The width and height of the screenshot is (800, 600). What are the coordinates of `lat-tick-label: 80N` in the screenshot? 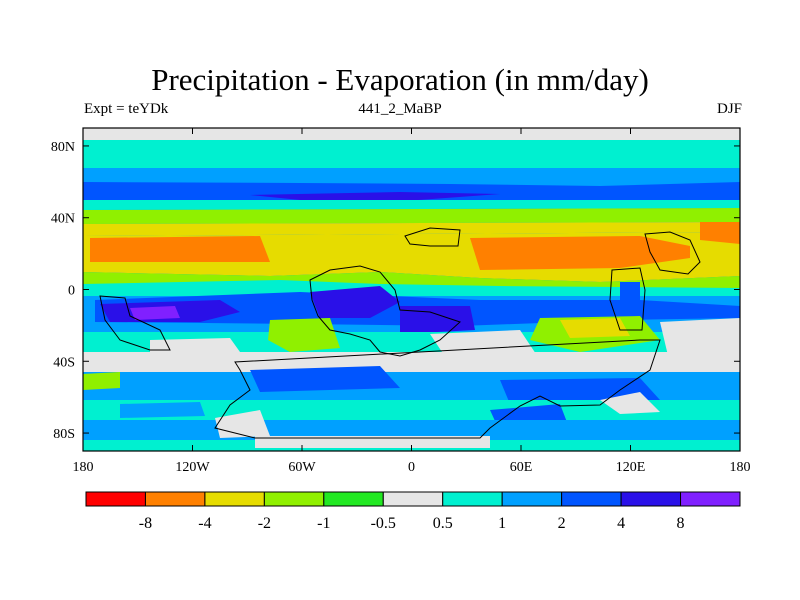 It's located at (63, 147).